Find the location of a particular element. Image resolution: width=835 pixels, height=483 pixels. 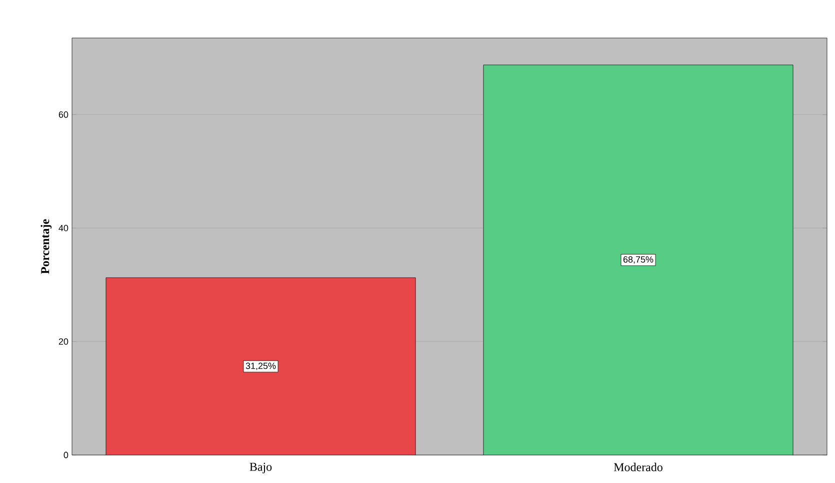

data-label: 31,25% is located at coordinates (261, 366).